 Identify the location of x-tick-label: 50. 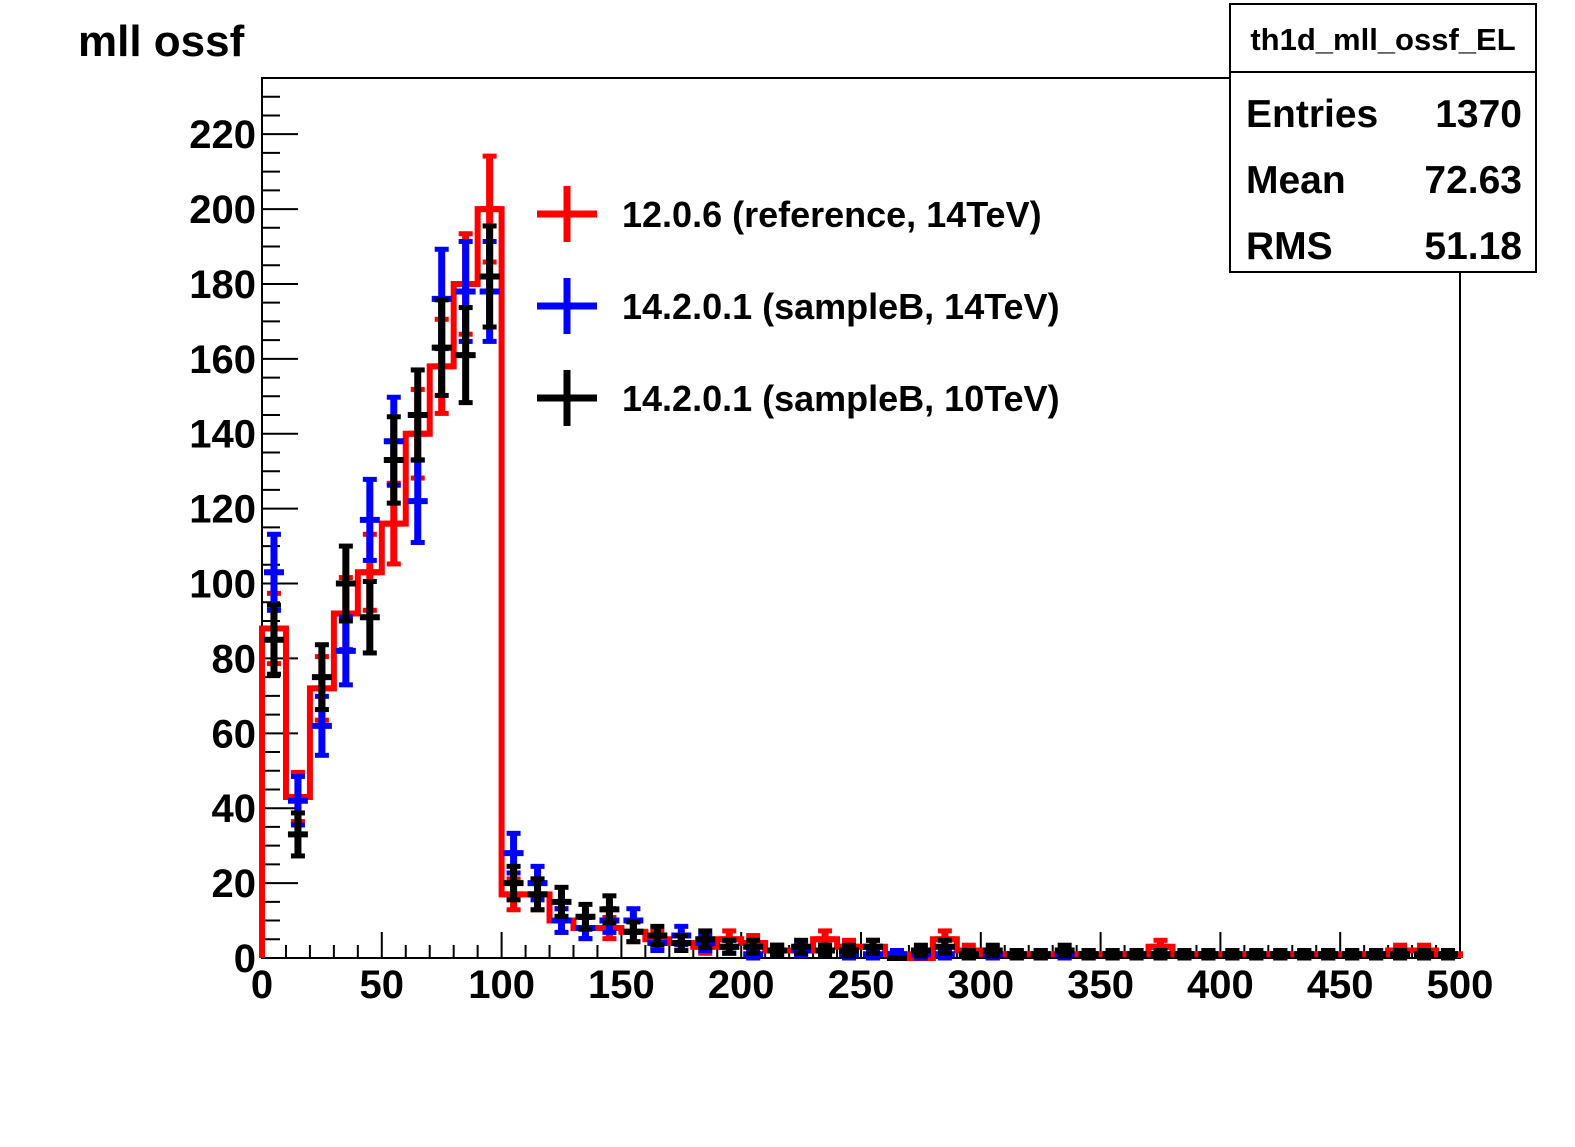
(382, 985).